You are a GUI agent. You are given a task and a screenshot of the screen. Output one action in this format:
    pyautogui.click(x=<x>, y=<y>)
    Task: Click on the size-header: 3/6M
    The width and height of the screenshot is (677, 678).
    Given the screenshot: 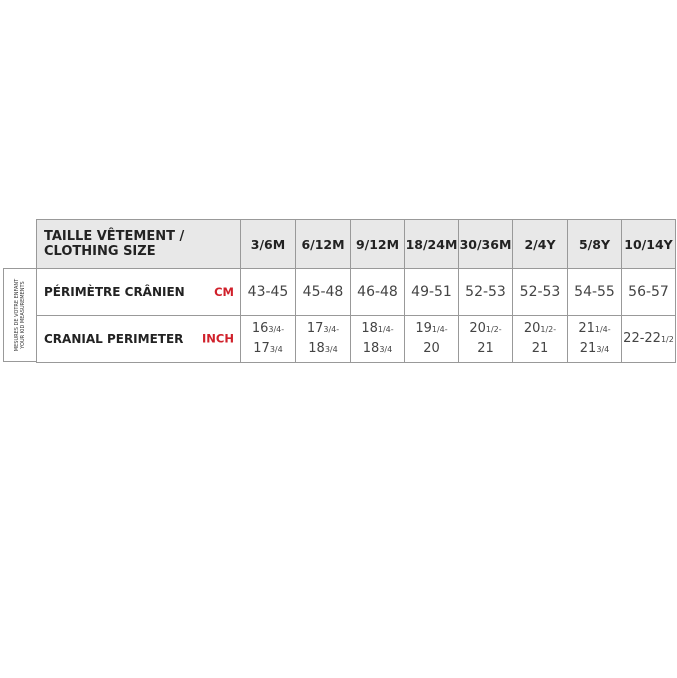 What is the action you would take?
    pyautogui.click(x=268, y=244)
    